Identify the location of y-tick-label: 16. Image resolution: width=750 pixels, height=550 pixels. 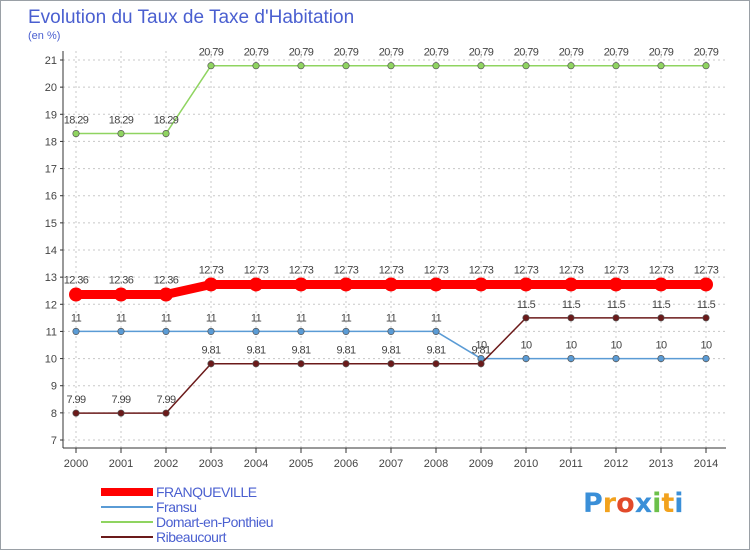
(51, 197).